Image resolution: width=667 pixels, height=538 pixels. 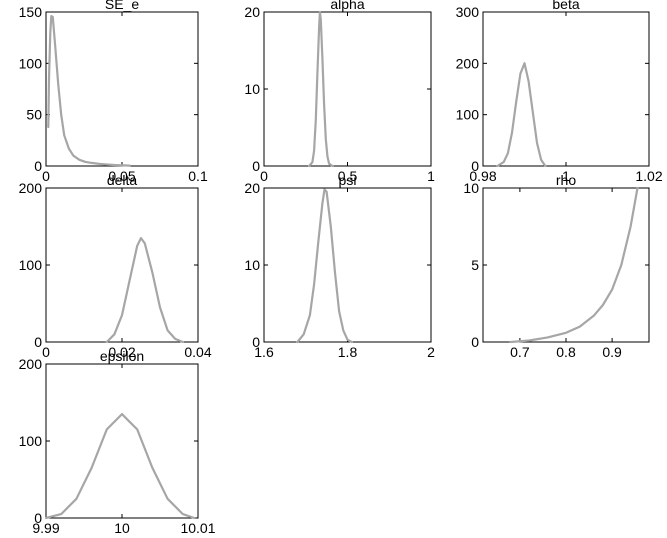 What do you see at coordinates (520, 352) in the screenshot?
I see `x-tick-label: 0.7` at bounding box center [520, 352].